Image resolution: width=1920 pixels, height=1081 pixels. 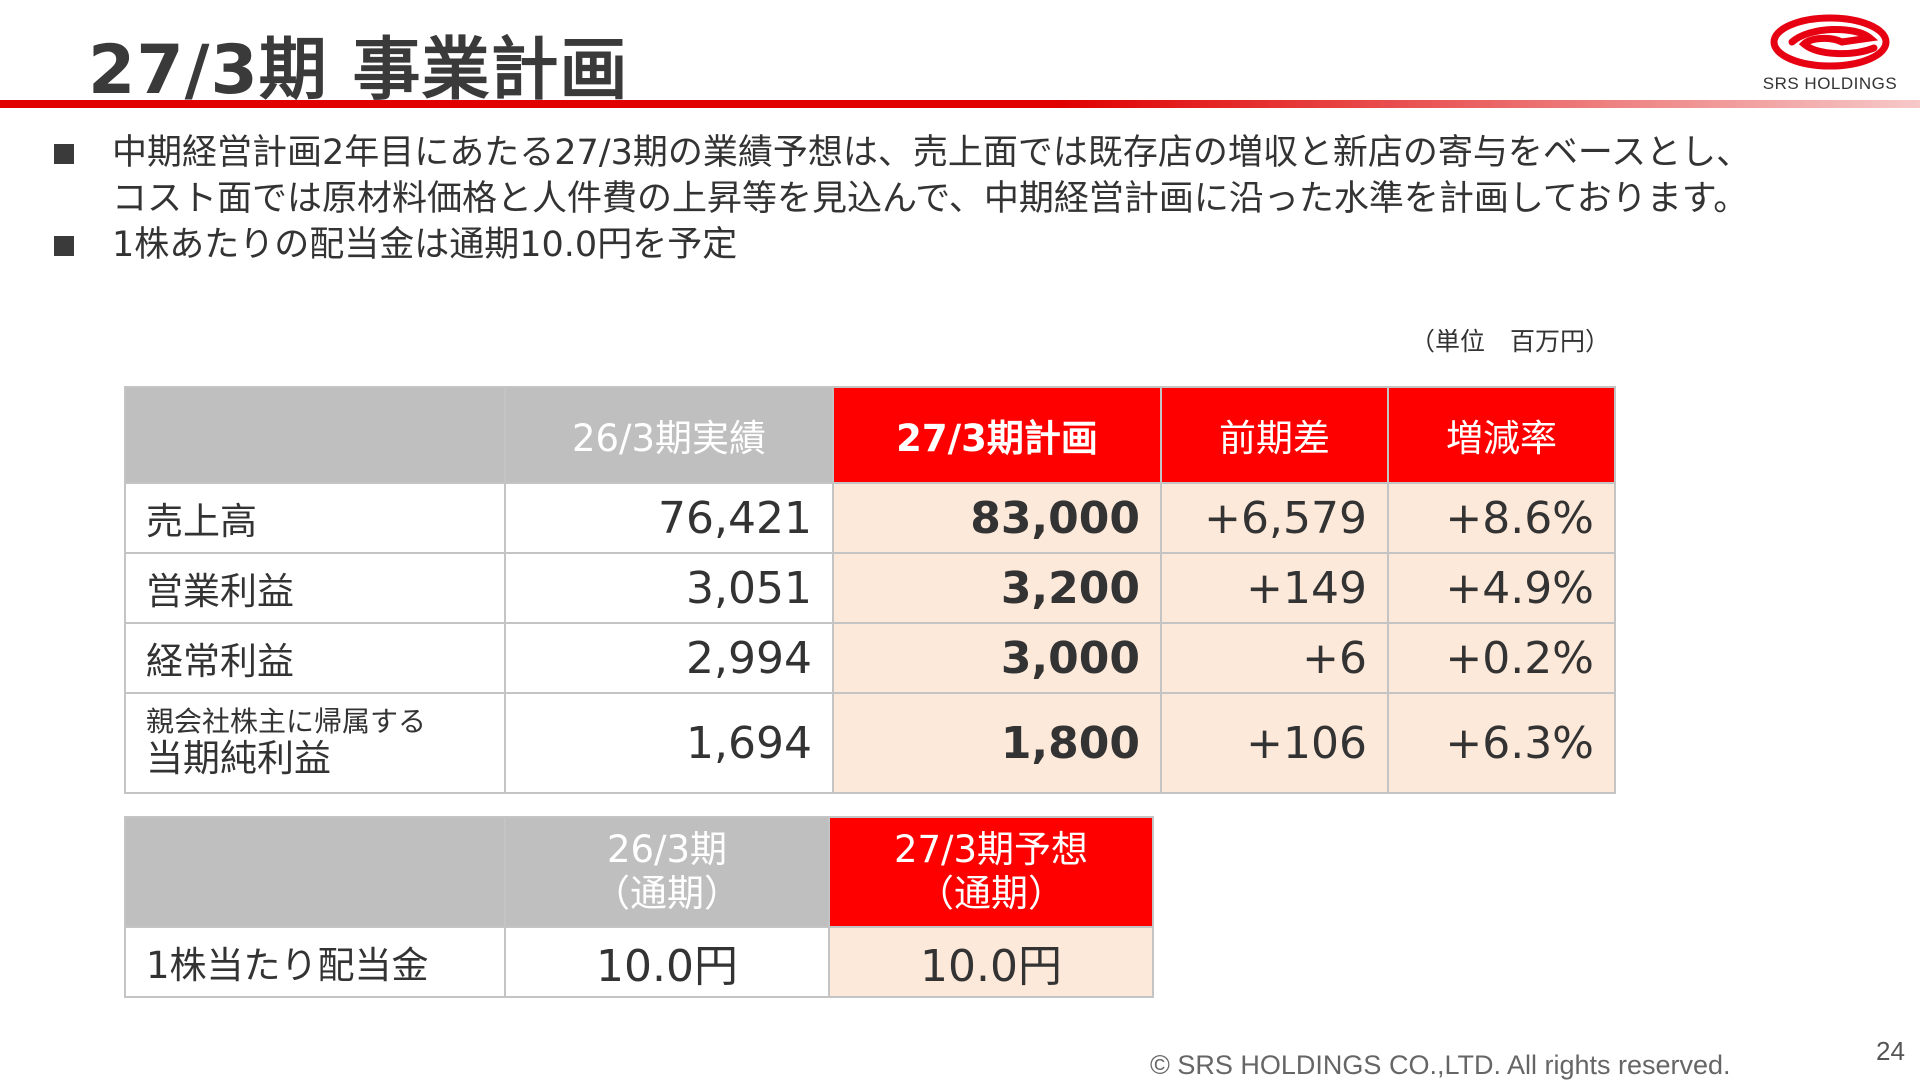 I want to click on plan-value: 1,800, so click(x=997, y=743).